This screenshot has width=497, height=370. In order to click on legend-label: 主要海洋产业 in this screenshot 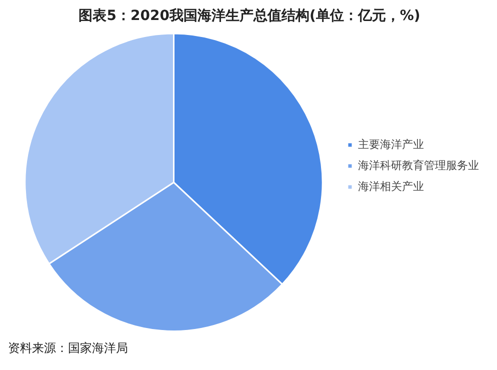, I will do `click(391, 144)`.